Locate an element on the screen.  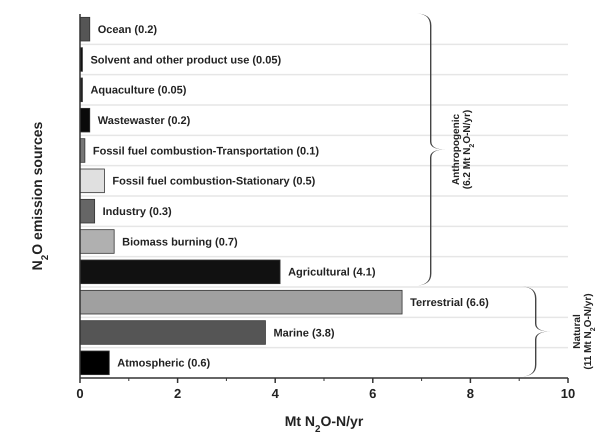
y-tick-label: Atmospheric (0.6) is located at coordinates (164, 364).